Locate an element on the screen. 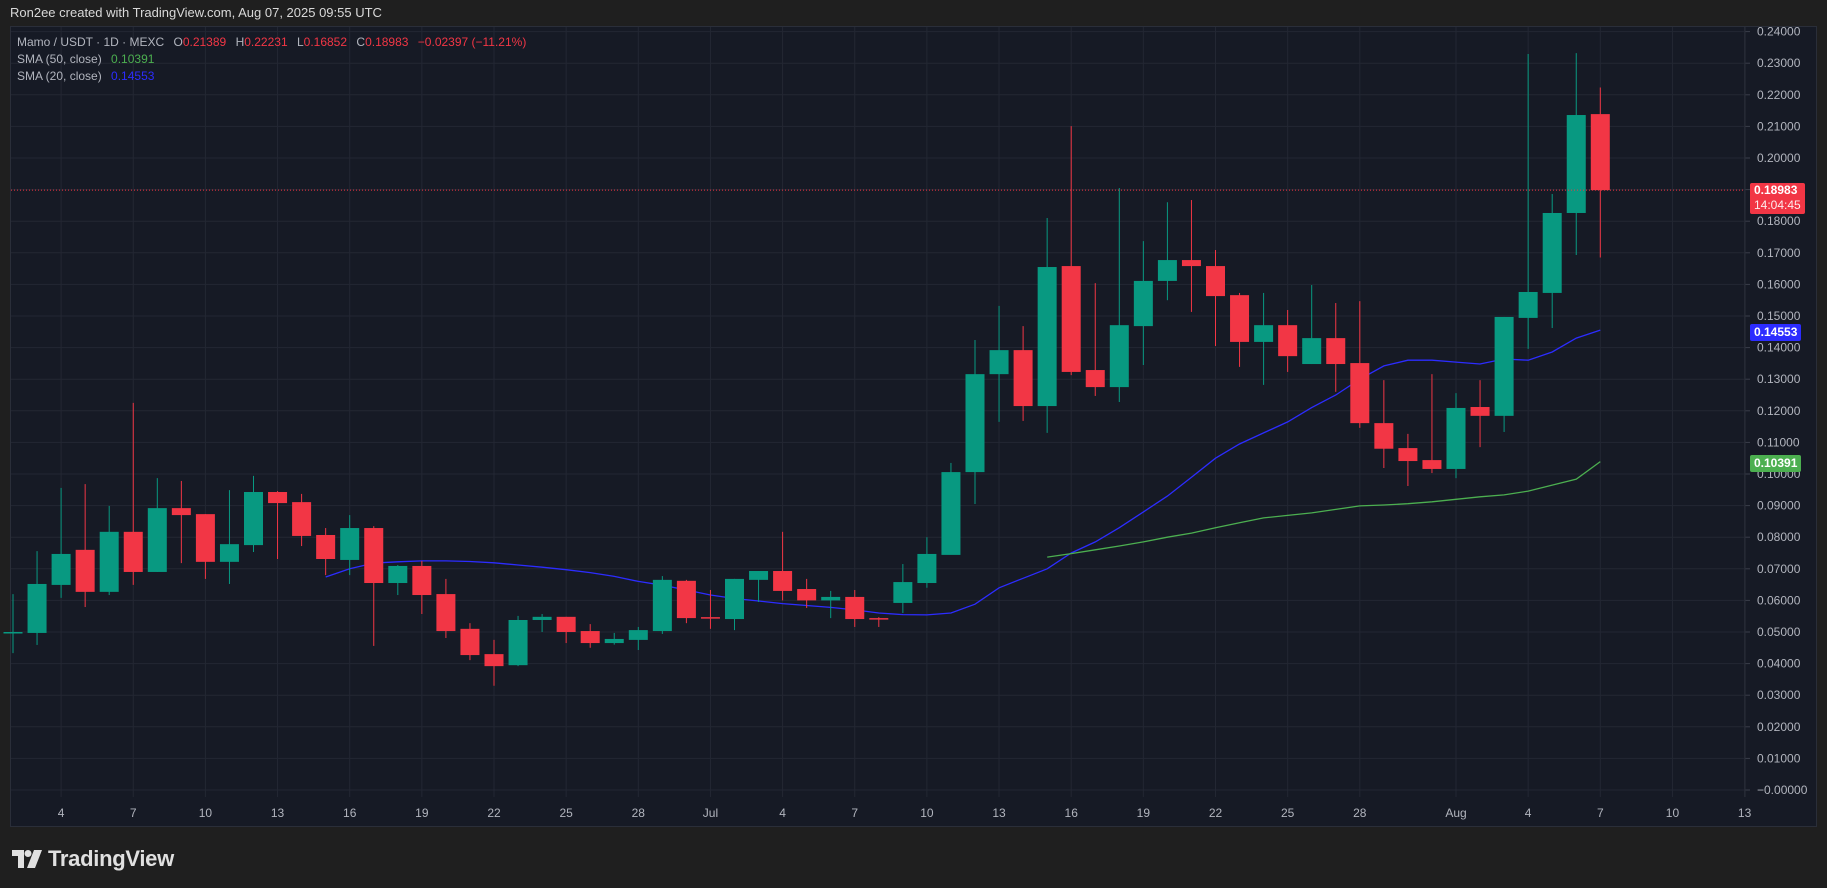 Image resolution: width=1827 pixels, height=888 pixels. sma50-value: 0.10391 is located at coordinates (133, 59).